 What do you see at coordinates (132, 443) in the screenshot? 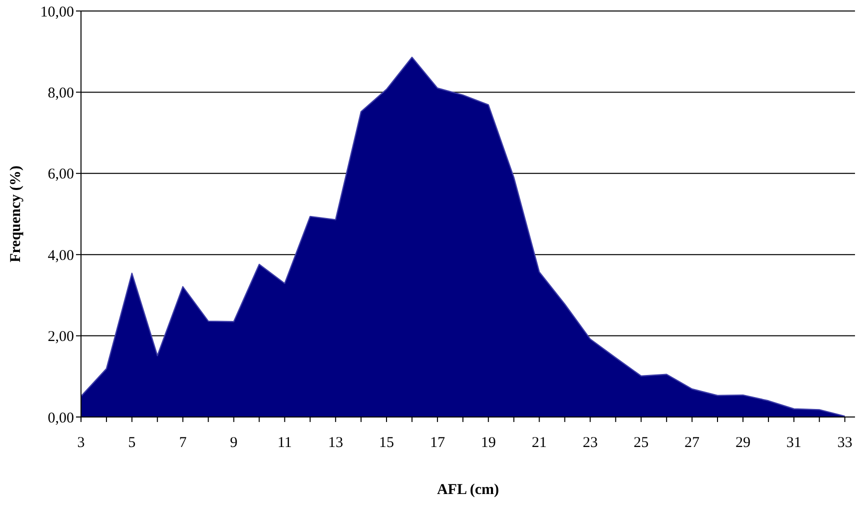
I see `x-tick-label: 5` at bounding box center [132, 443].